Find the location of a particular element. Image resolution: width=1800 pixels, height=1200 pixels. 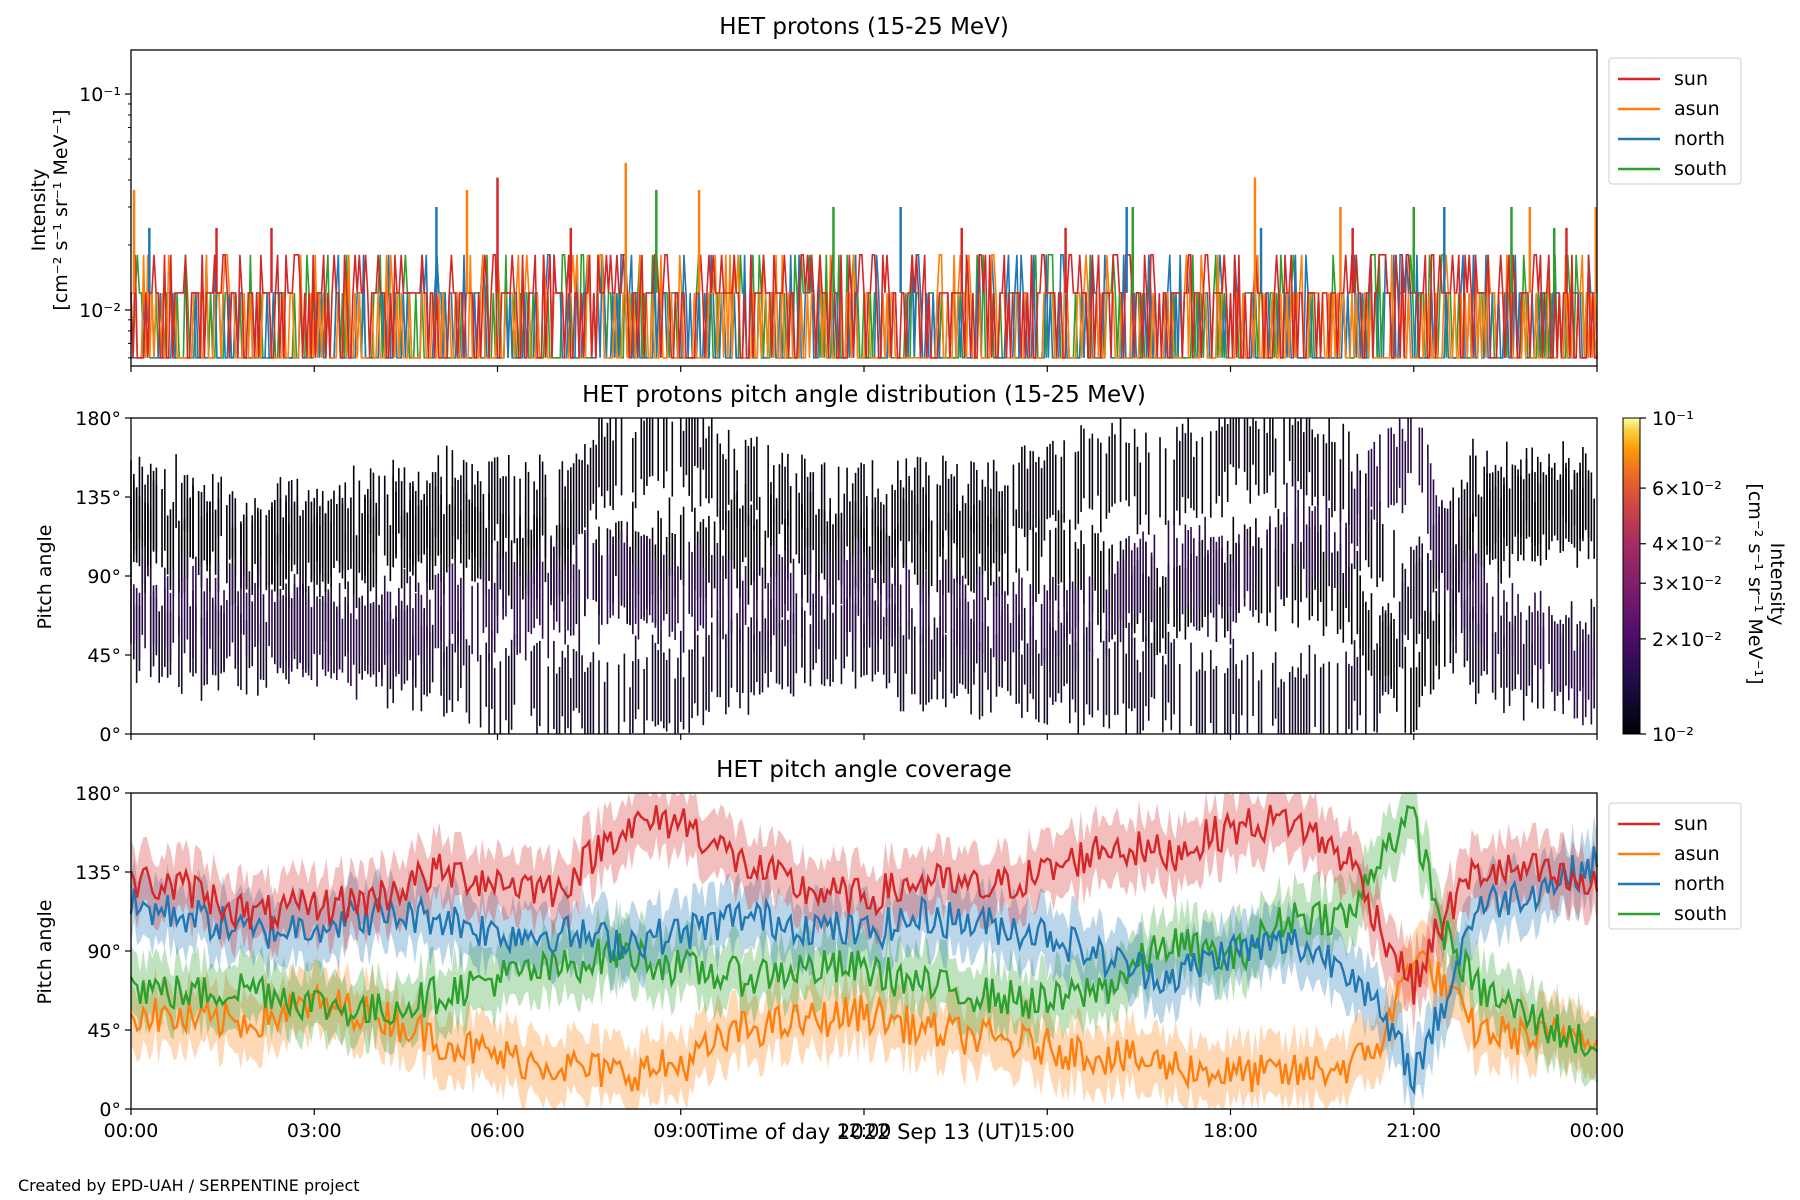

coverage-y-ticks: 180° 135° 90° 45° 0° is located at coordinates (103, 952).